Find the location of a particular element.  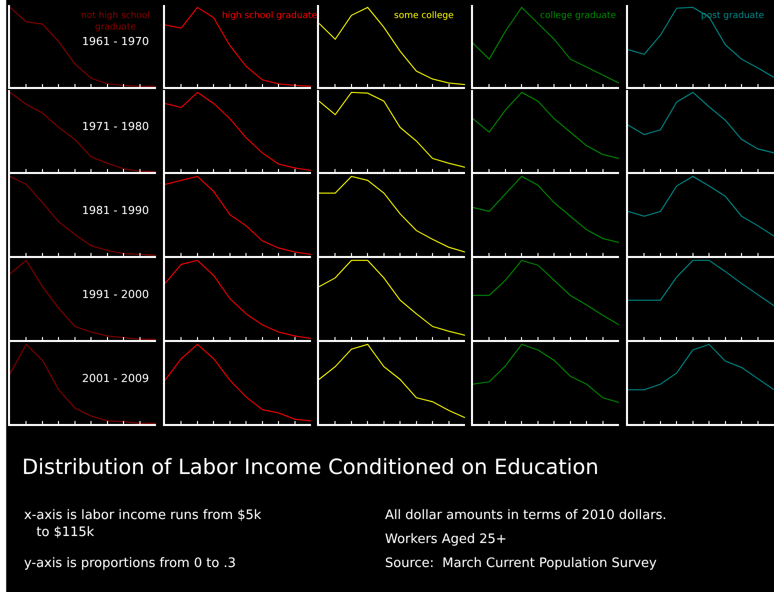

text: y-axis is proportions from 0 to .3 is located at coordinates (130, 563).